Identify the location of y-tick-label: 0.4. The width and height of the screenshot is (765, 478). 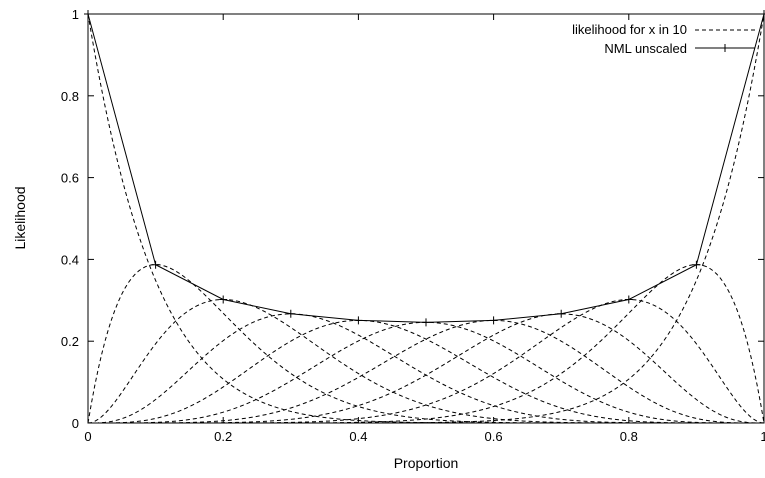
(70, 259).